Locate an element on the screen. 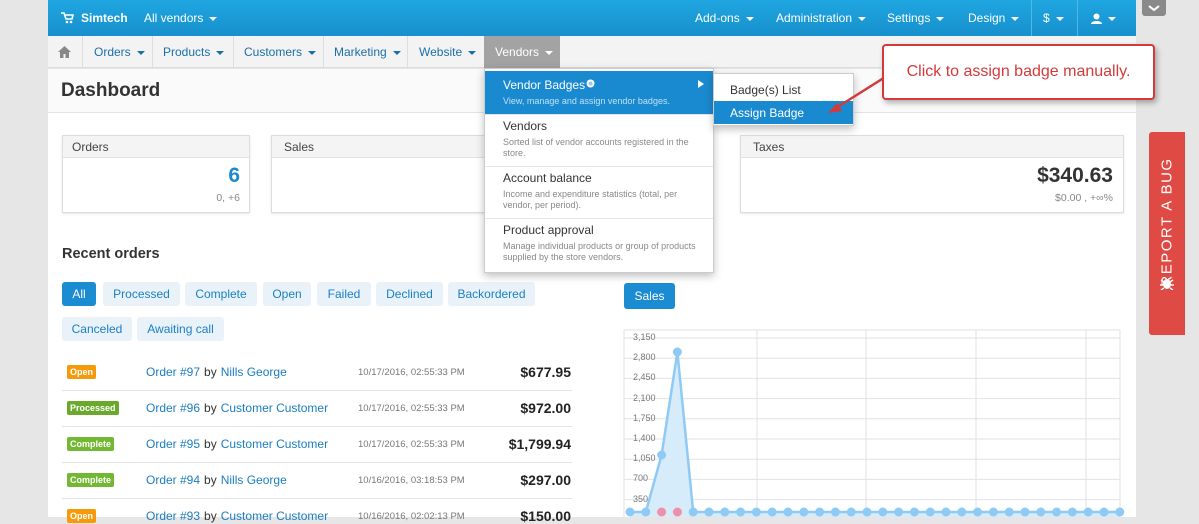 The image size is (1199, 524). order-total: $677.95 is located at coordinates (545, 372).